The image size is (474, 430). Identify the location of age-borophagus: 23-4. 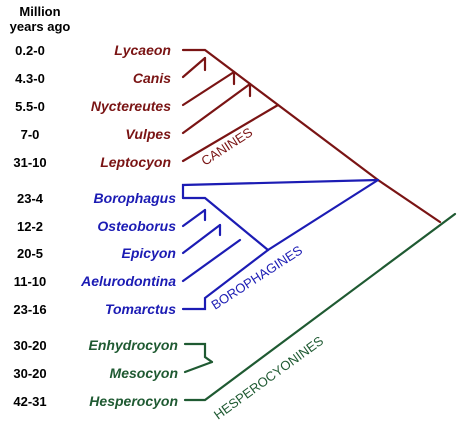
(30, 198).